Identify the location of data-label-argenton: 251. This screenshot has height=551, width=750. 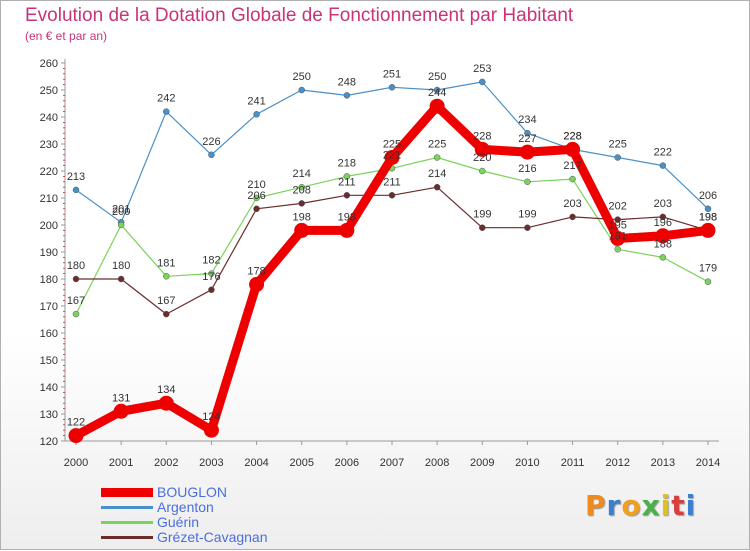
(392, 74).